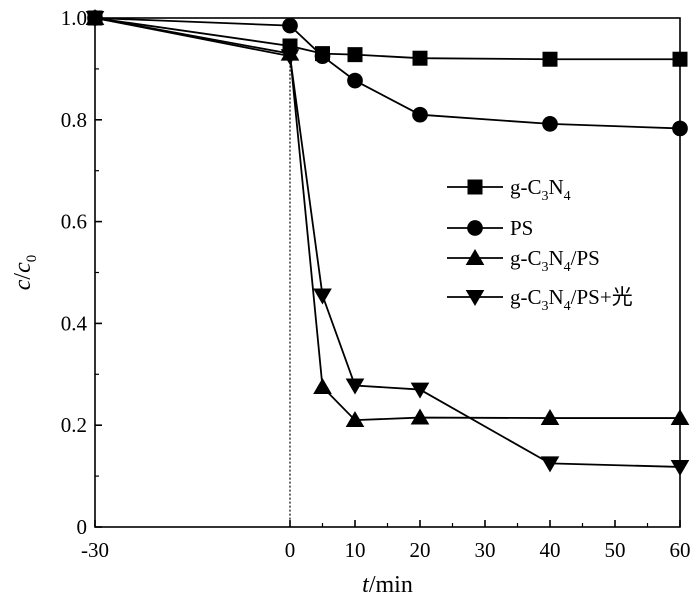  Describe the element at coordinates (290, 550) in the screenshot. I see `x-tick-label: 0` at that location.